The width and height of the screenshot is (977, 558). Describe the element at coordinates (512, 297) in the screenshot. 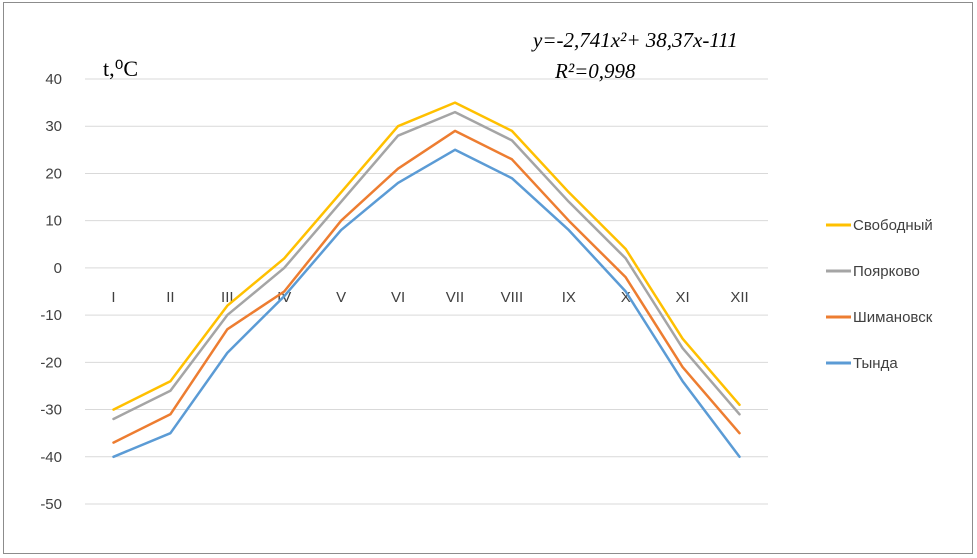

I see `x-tick-label: VIII` at that location.